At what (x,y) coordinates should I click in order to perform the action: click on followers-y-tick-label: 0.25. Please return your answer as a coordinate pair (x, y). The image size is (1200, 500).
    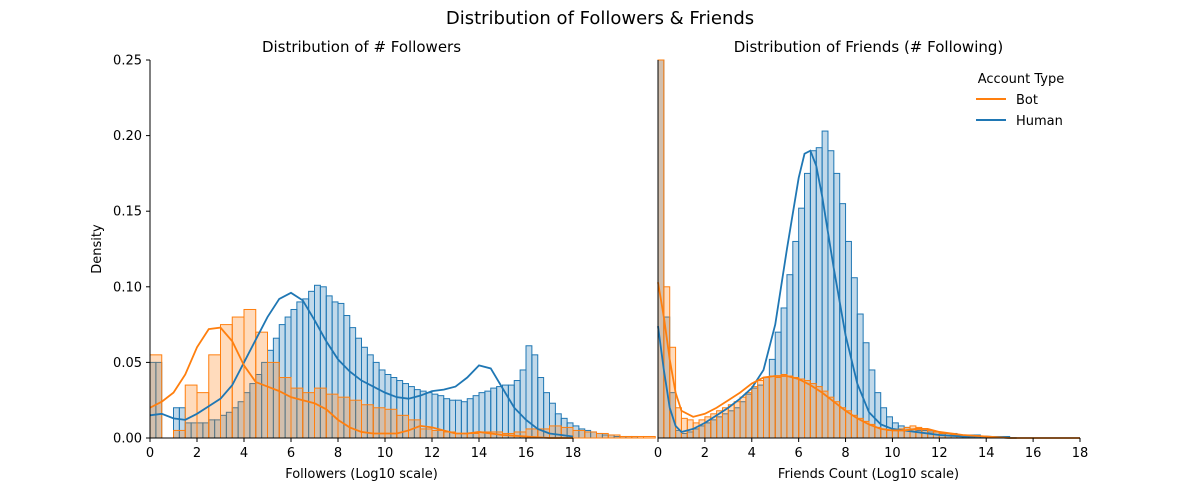
    Looking at the image, I should click on (127, 61).